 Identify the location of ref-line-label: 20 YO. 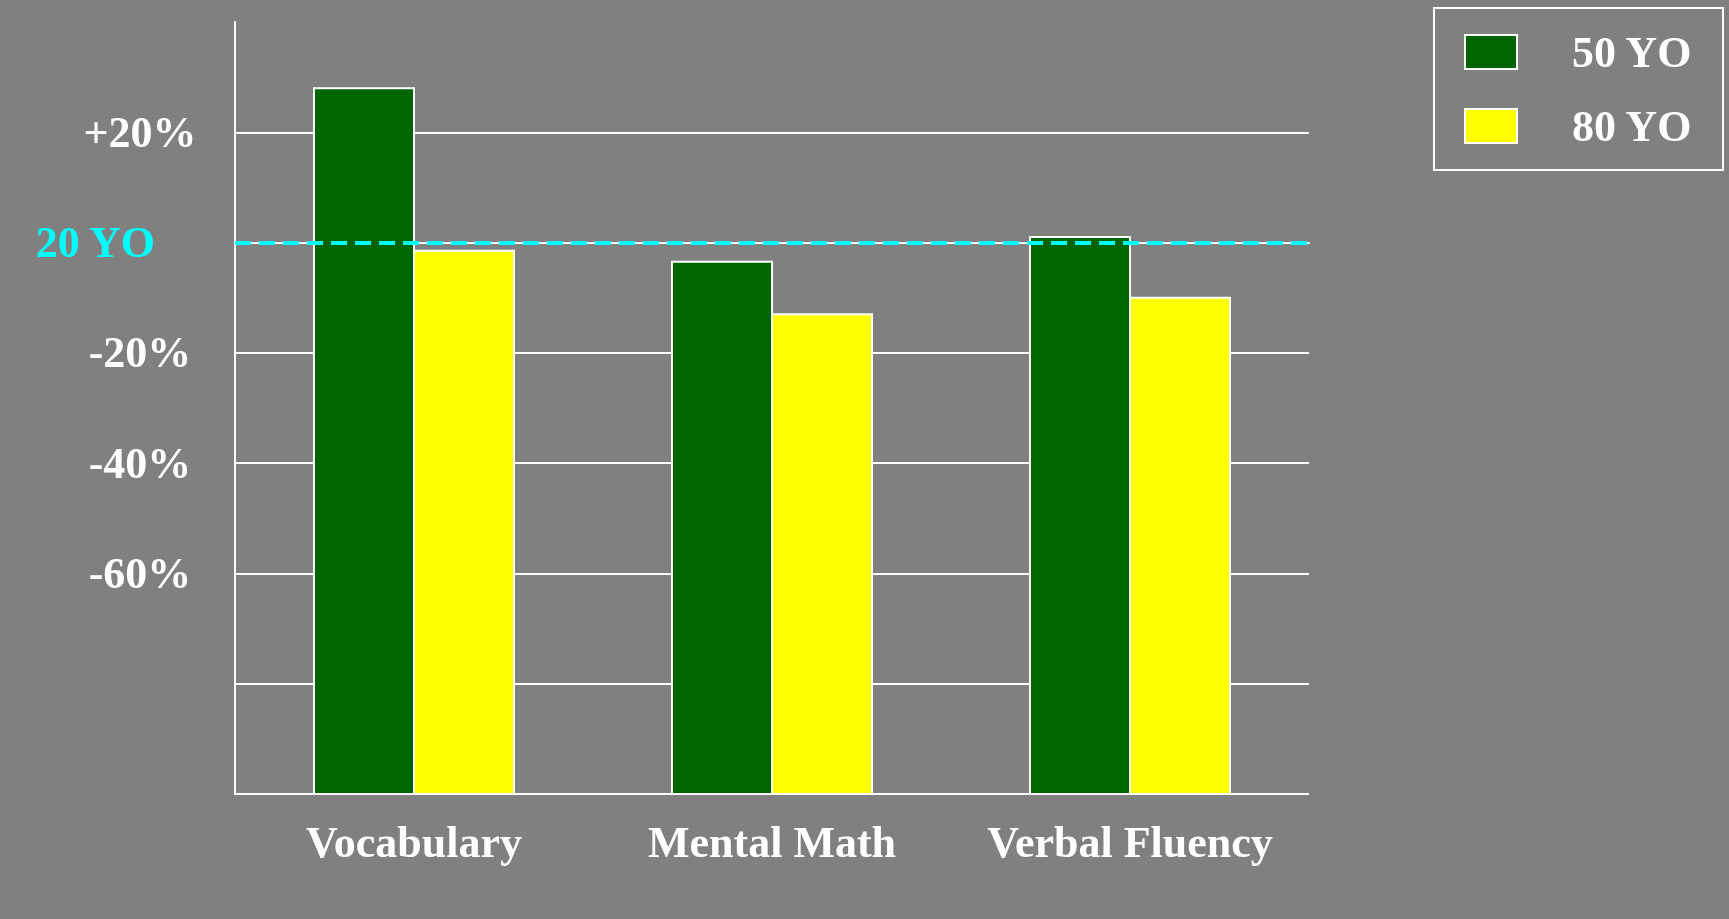
(95, 243).